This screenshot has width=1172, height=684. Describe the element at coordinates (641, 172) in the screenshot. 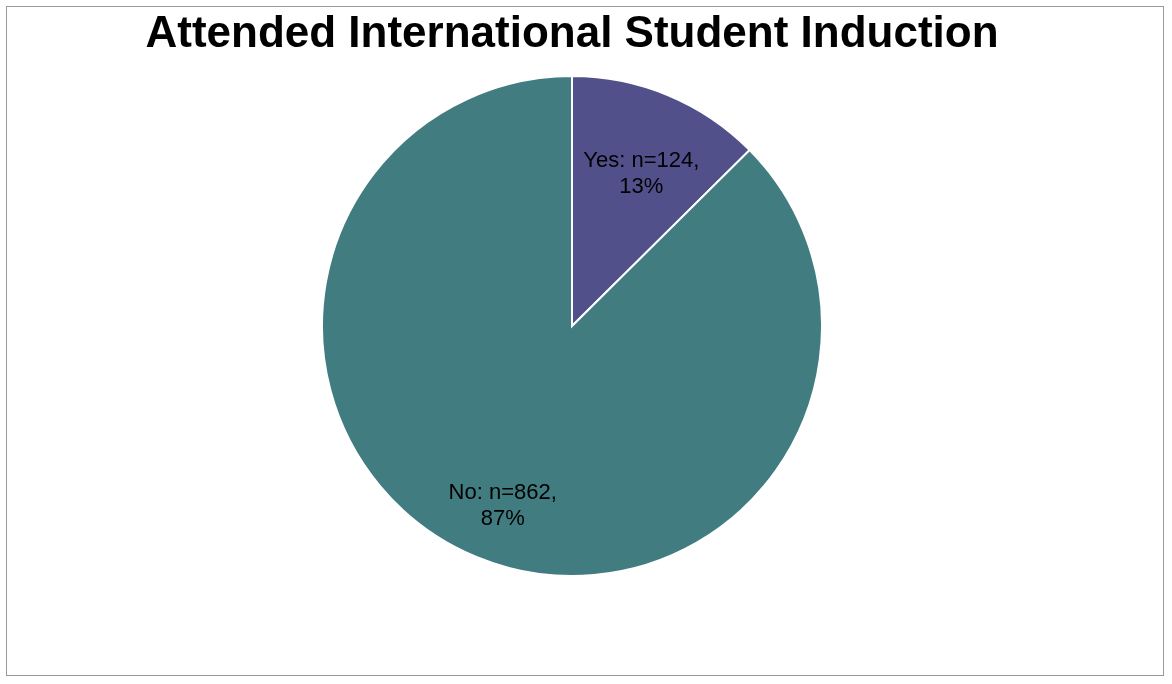

I see `slice-label: Yes: n=124, 13%` at that location.